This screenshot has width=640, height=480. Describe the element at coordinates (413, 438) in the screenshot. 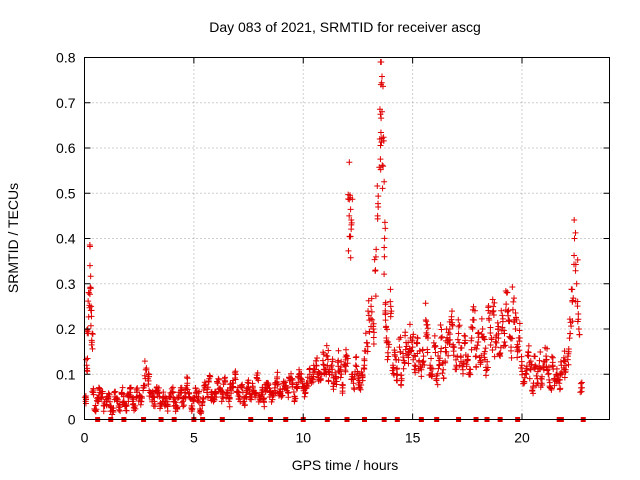

I see `x-tick-label: 15` at that location.